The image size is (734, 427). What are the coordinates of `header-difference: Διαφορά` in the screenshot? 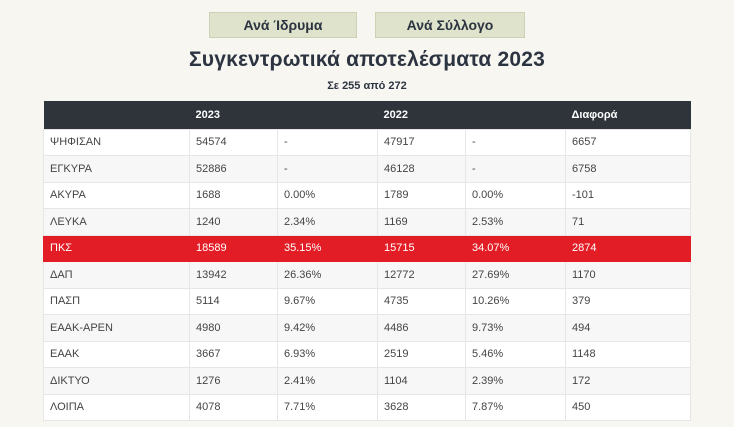 It's located at (628, 115).